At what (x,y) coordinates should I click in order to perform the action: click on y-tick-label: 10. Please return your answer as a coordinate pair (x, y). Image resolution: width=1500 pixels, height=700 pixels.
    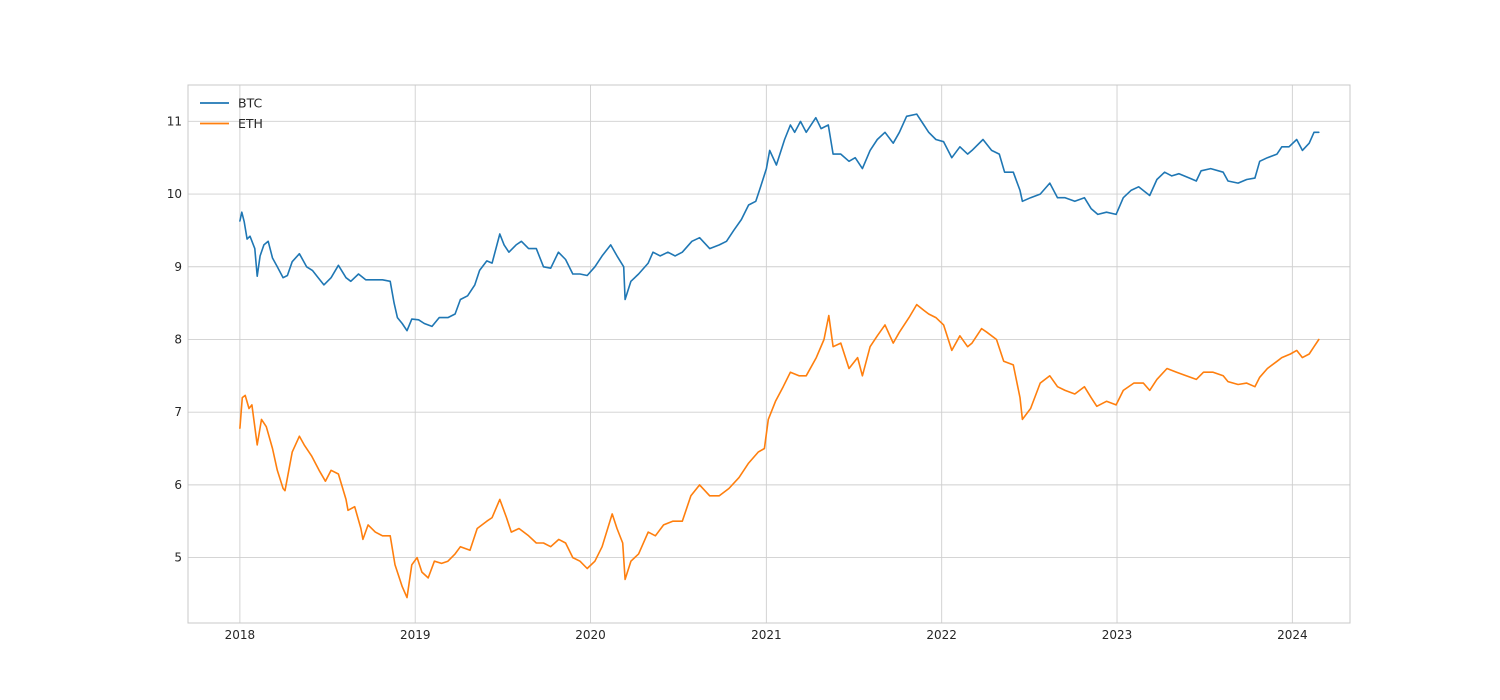
    Looking at the image, I should click on (174, 194).